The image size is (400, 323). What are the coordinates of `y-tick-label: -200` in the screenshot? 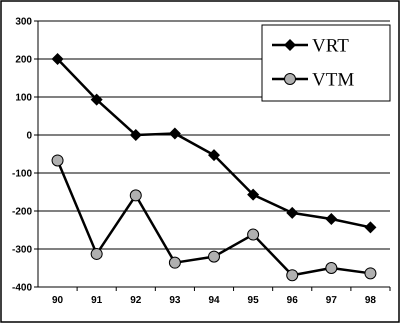 It's located at (22, 212).